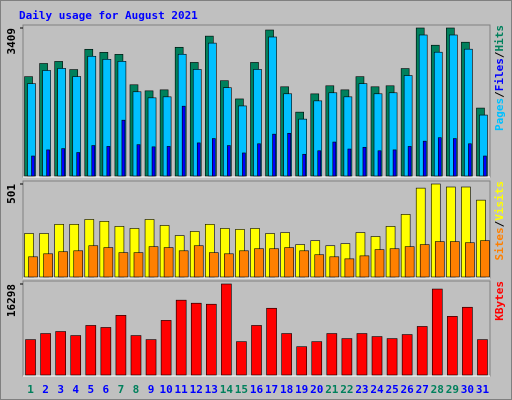  I want to click on x-tick-label: 6, so click(106, 389).